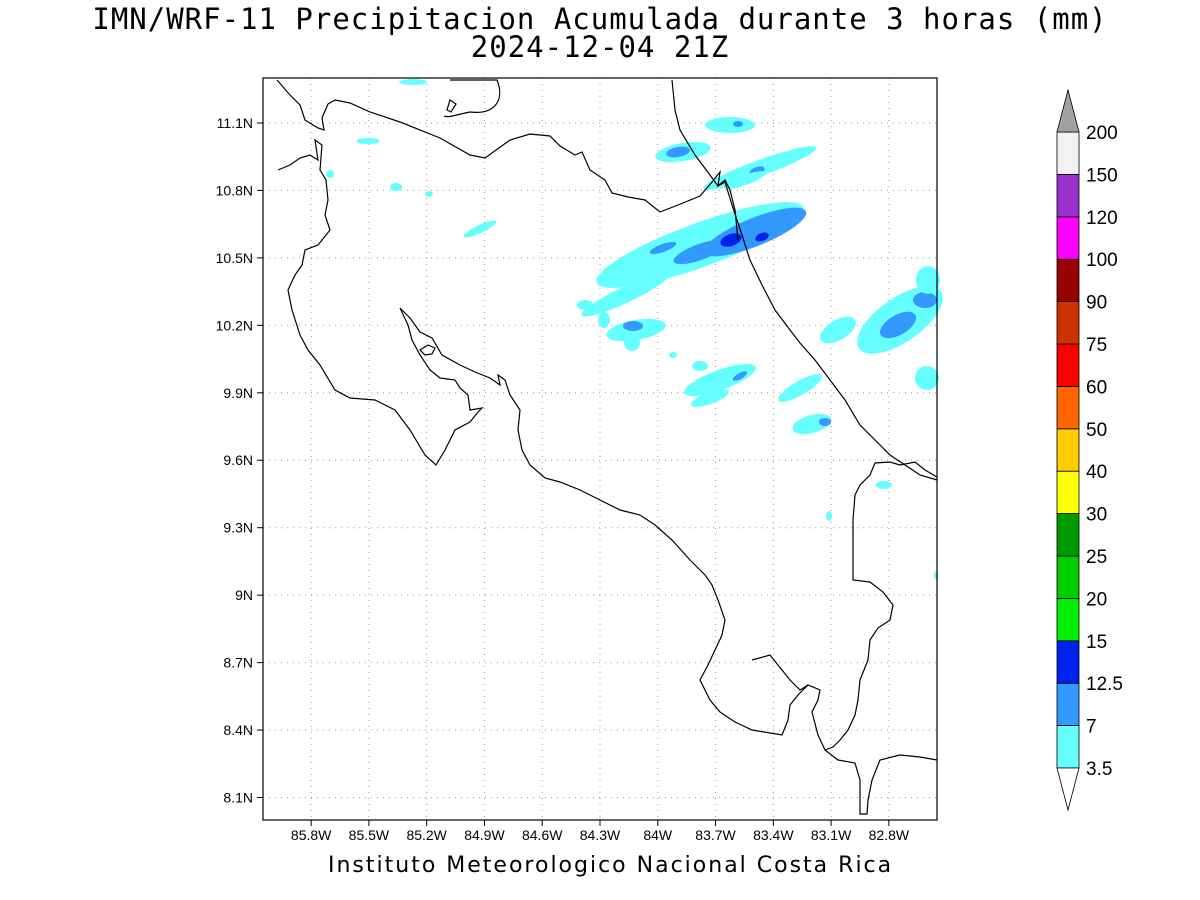 The height and width of the screenshot is (900, 1200). Describe the element at coordinates (889, 835) in the screenshot. I see `lon-tick-label: 82.8W` at that location.